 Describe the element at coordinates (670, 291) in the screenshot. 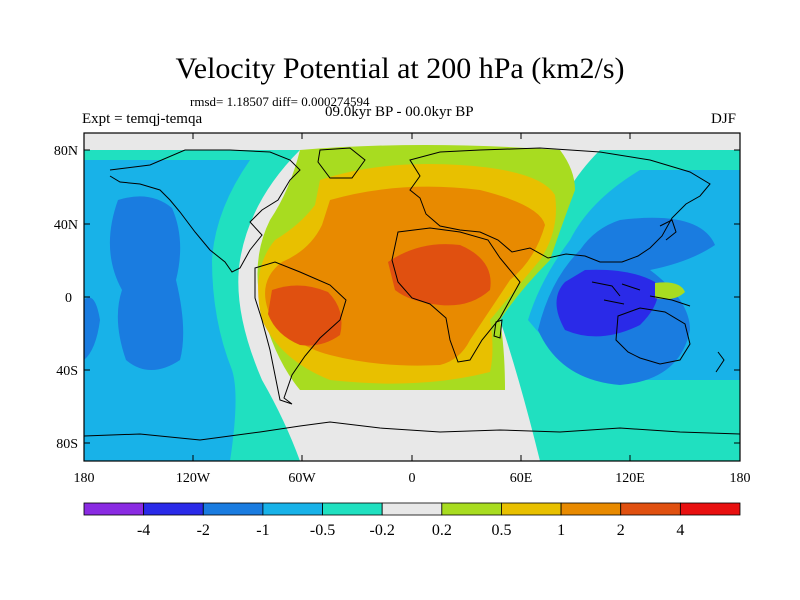

I see `contour-positive-maritime-patch` at that location.